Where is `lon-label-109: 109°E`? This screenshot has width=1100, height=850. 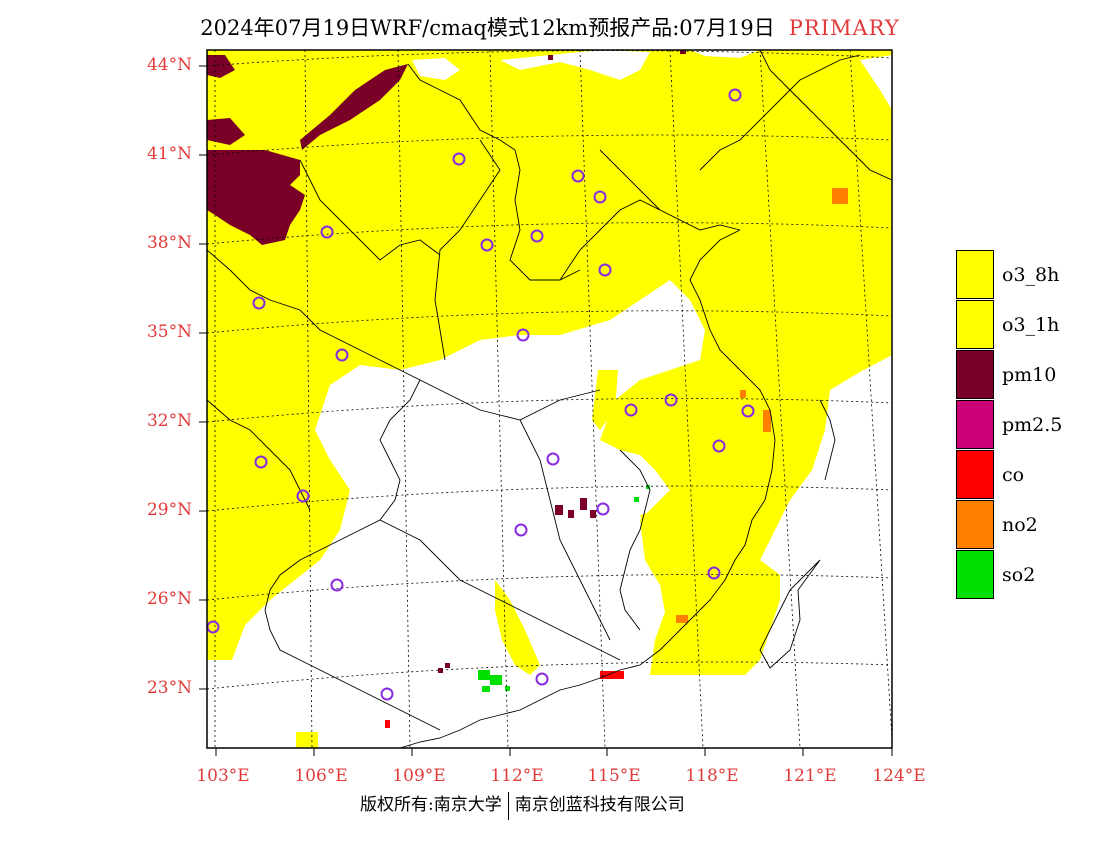 lon-label-109: 109°E is located at coordinates (419, 776).